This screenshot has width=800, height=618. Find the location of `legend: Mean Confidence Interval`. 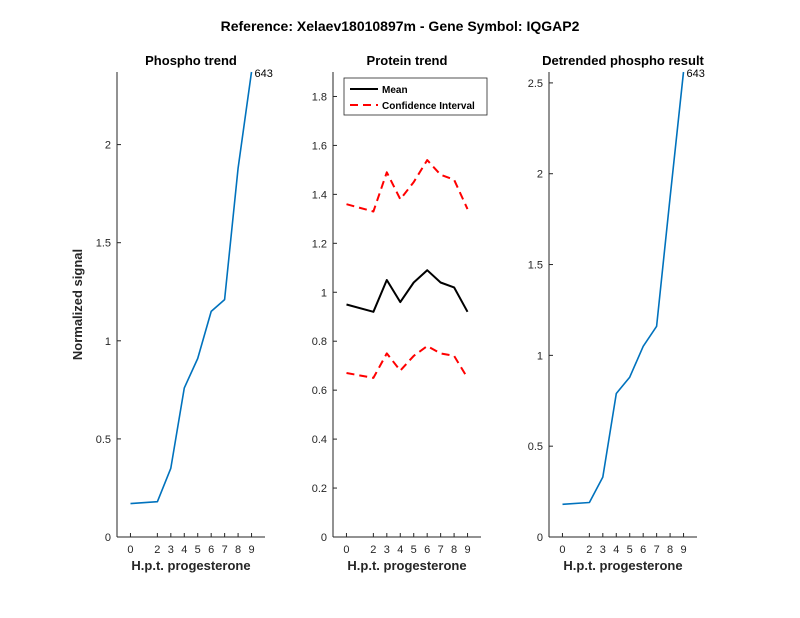

legend: Mean Confidence Interval is located at coordinates (415, 96).